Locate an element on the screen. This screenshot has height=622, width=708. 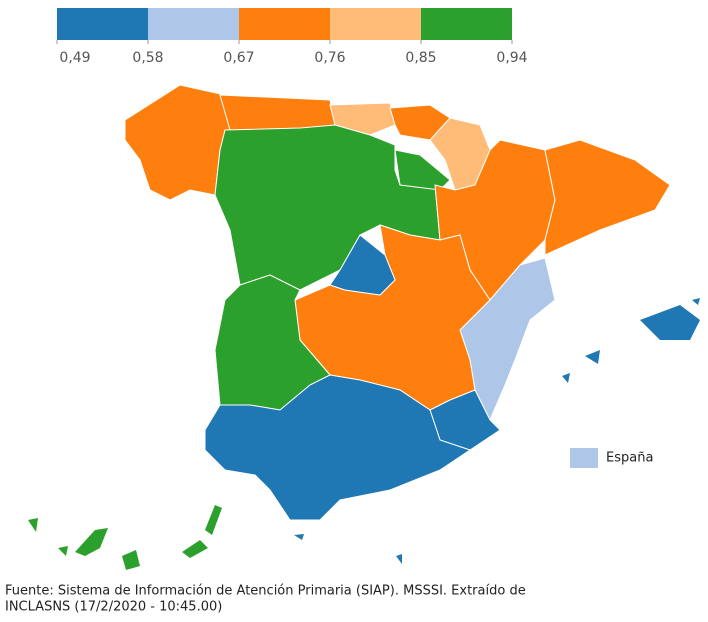
reference-label: España is located at coordinates (629, 458).